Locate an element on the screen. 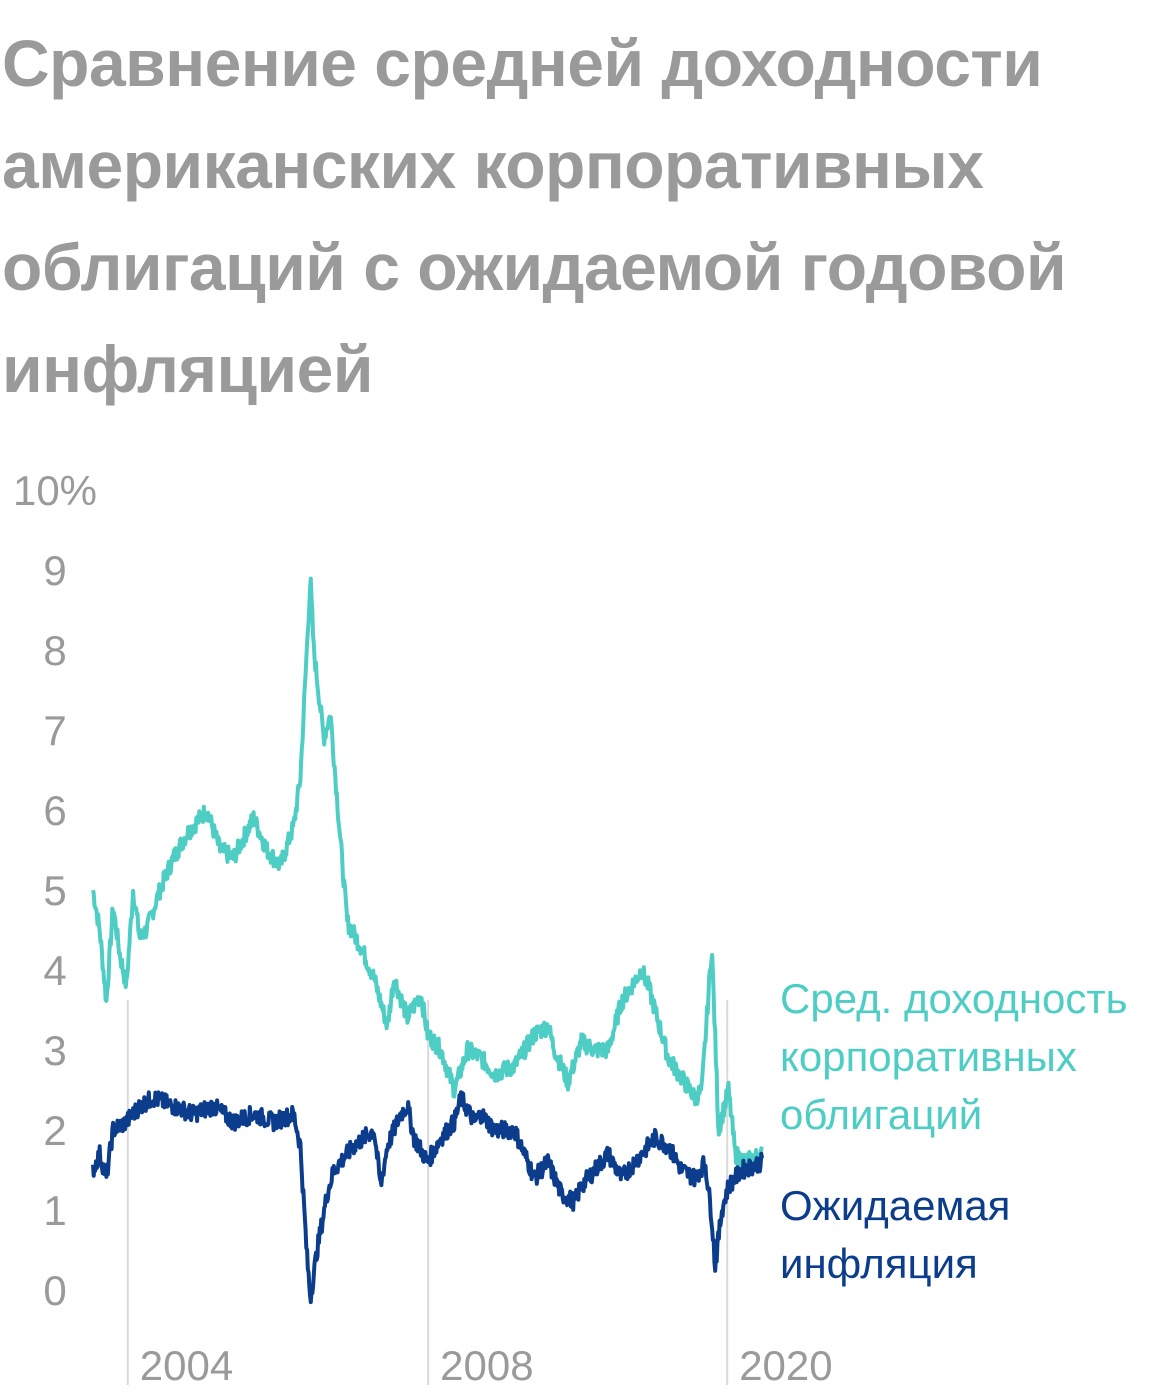 This screenshot has height=1400, width=1160. x-axis-gridlines is located at coordinates (427, 1192).